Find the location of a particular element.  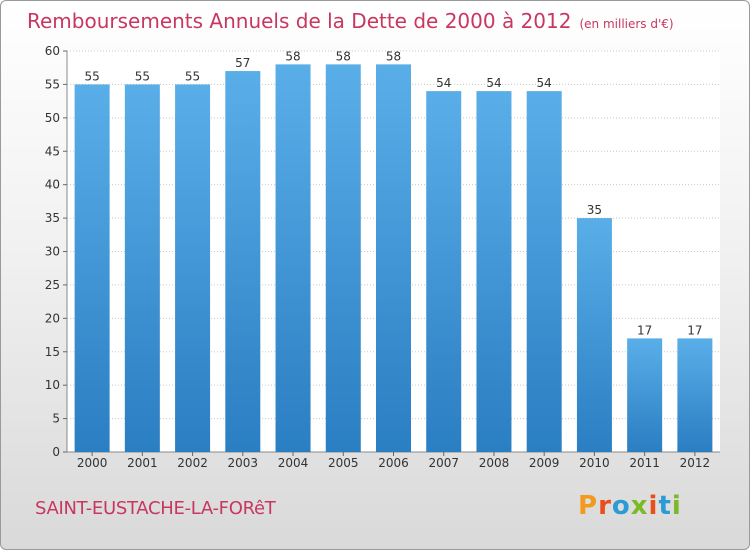

logo-letter: o is located at coordinates (621, 506).